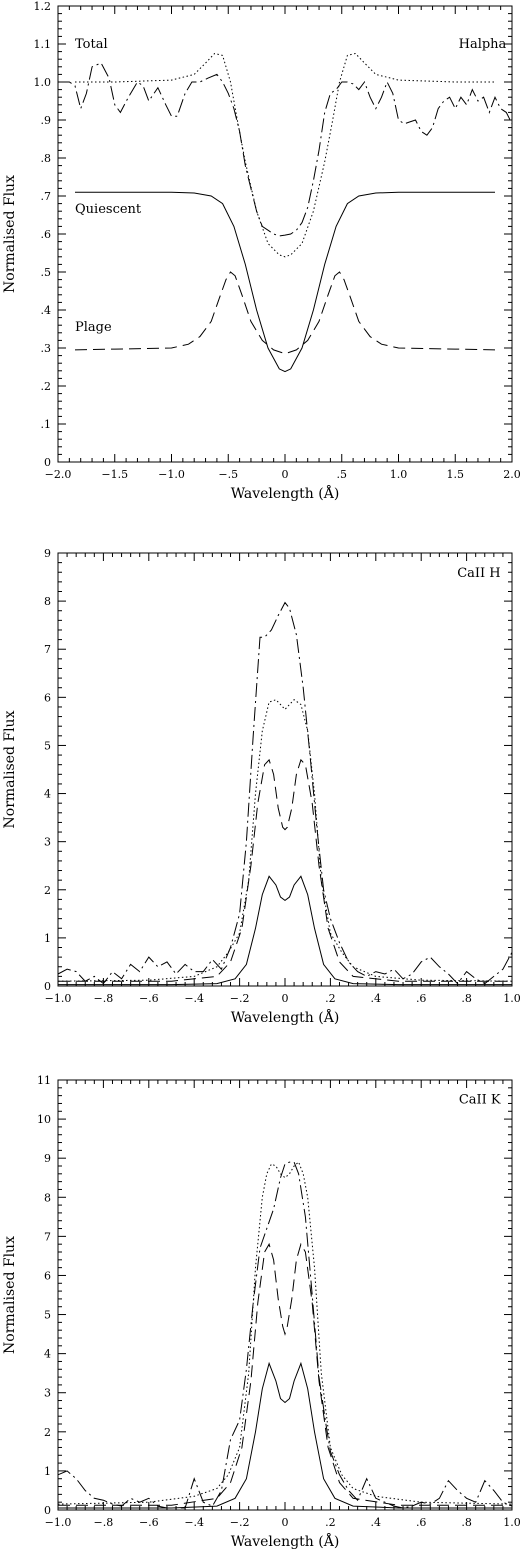 The height and width of the screenshot is (1555, 525). I want to click on annotation-label: Halpha, so click(483, 44).